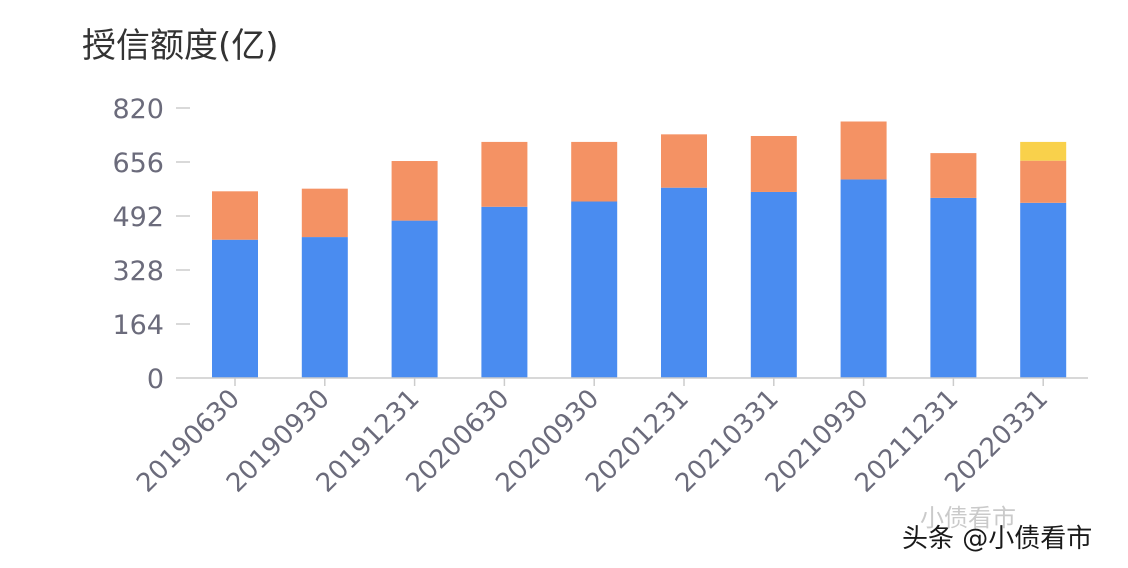 This screenshot has width=1128, height=568. Describe the element at coordinates (138, 109) in the screenshot. I see `y-tick-label: 820` at that location.